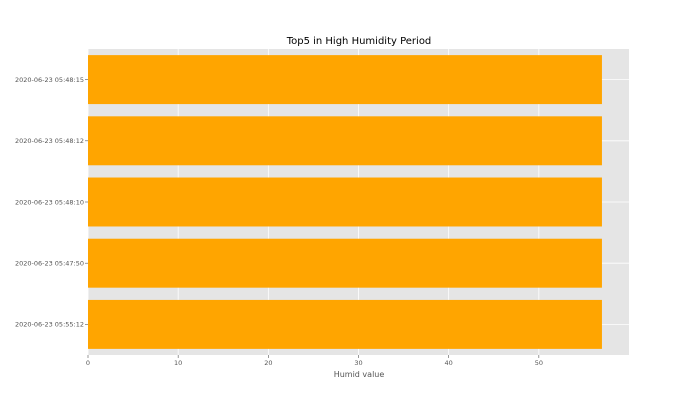 The height and width of the screenshot is (400, 700). I want to click on y-tick-label-4: 2020-06-23 05:55:12, so click(49, 325).